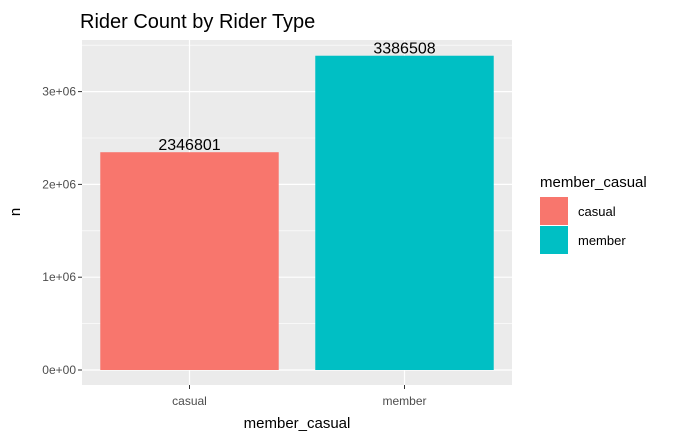 This screenshot has width=685, height=440. Describe the element at coordinates (59, 184) in the screenshot. I see `y-tick-label: 2e+06` at that location.